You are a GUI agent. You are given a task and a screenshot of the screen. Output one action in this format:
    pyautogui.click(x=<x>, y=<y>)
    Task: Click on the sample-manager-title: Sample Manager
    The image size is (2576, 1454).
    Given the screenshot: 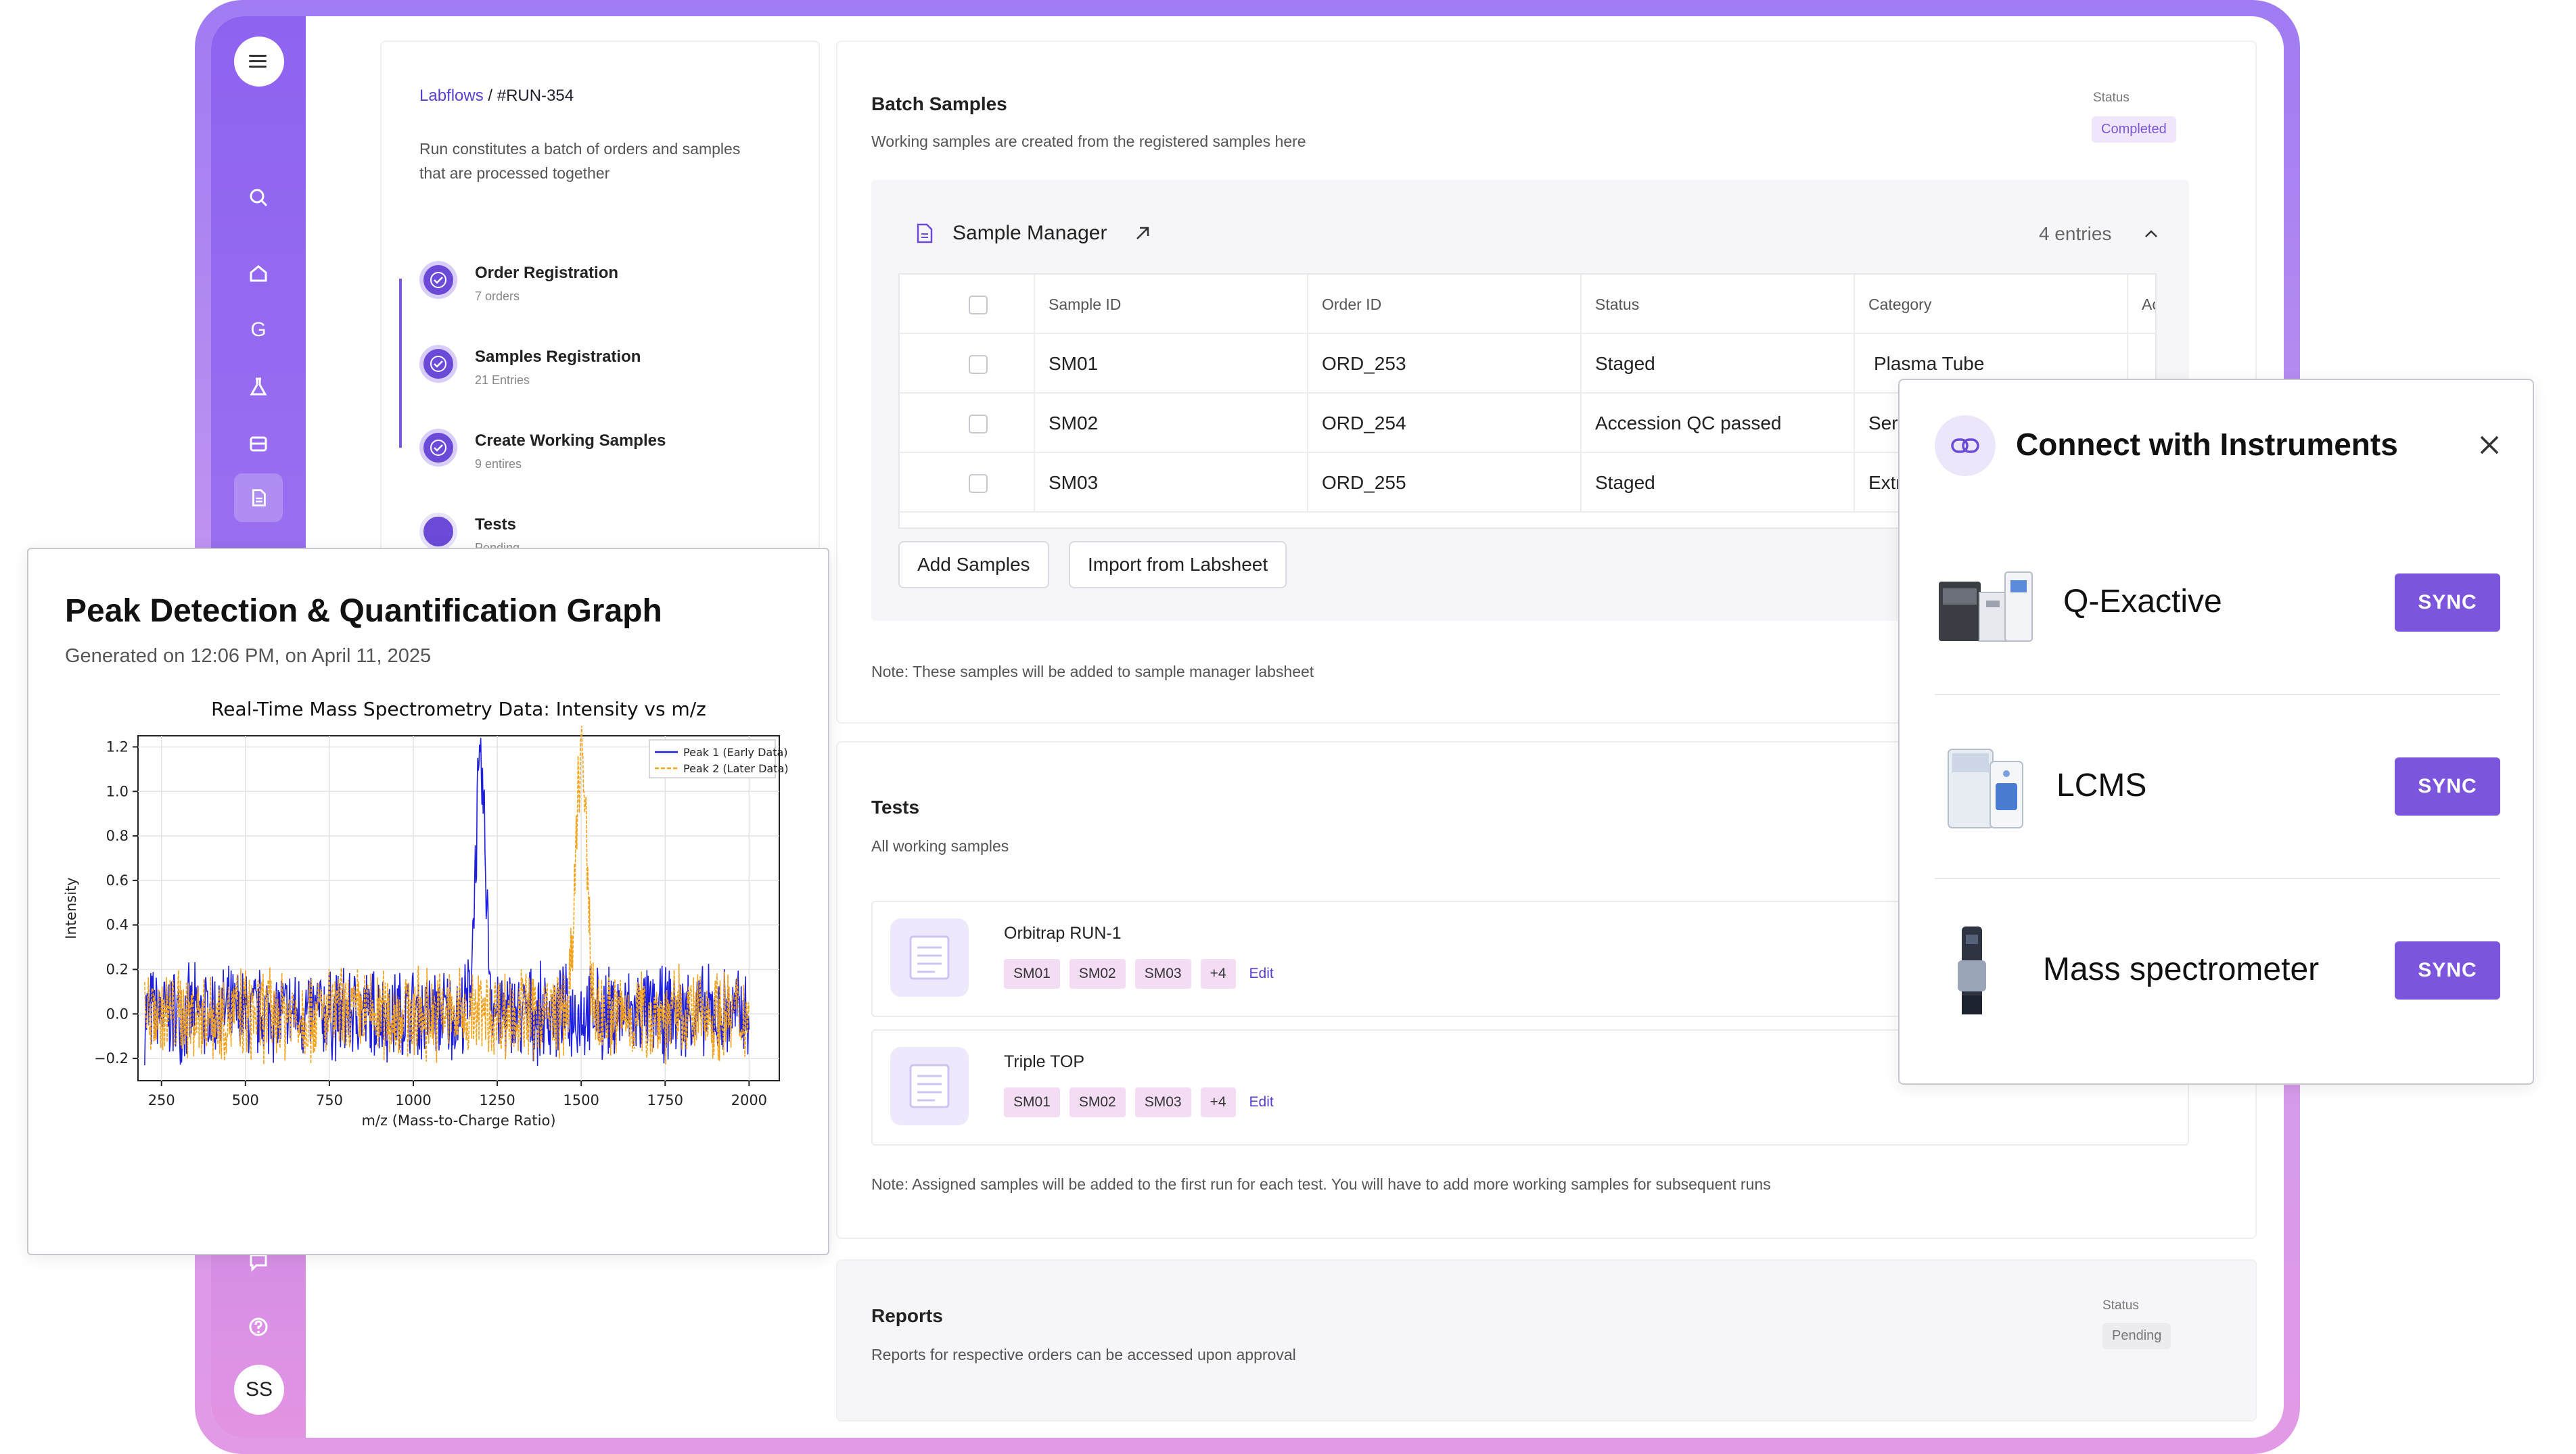 What is the action you would take?
    pyautogui.click(x=1029, y=233)
    